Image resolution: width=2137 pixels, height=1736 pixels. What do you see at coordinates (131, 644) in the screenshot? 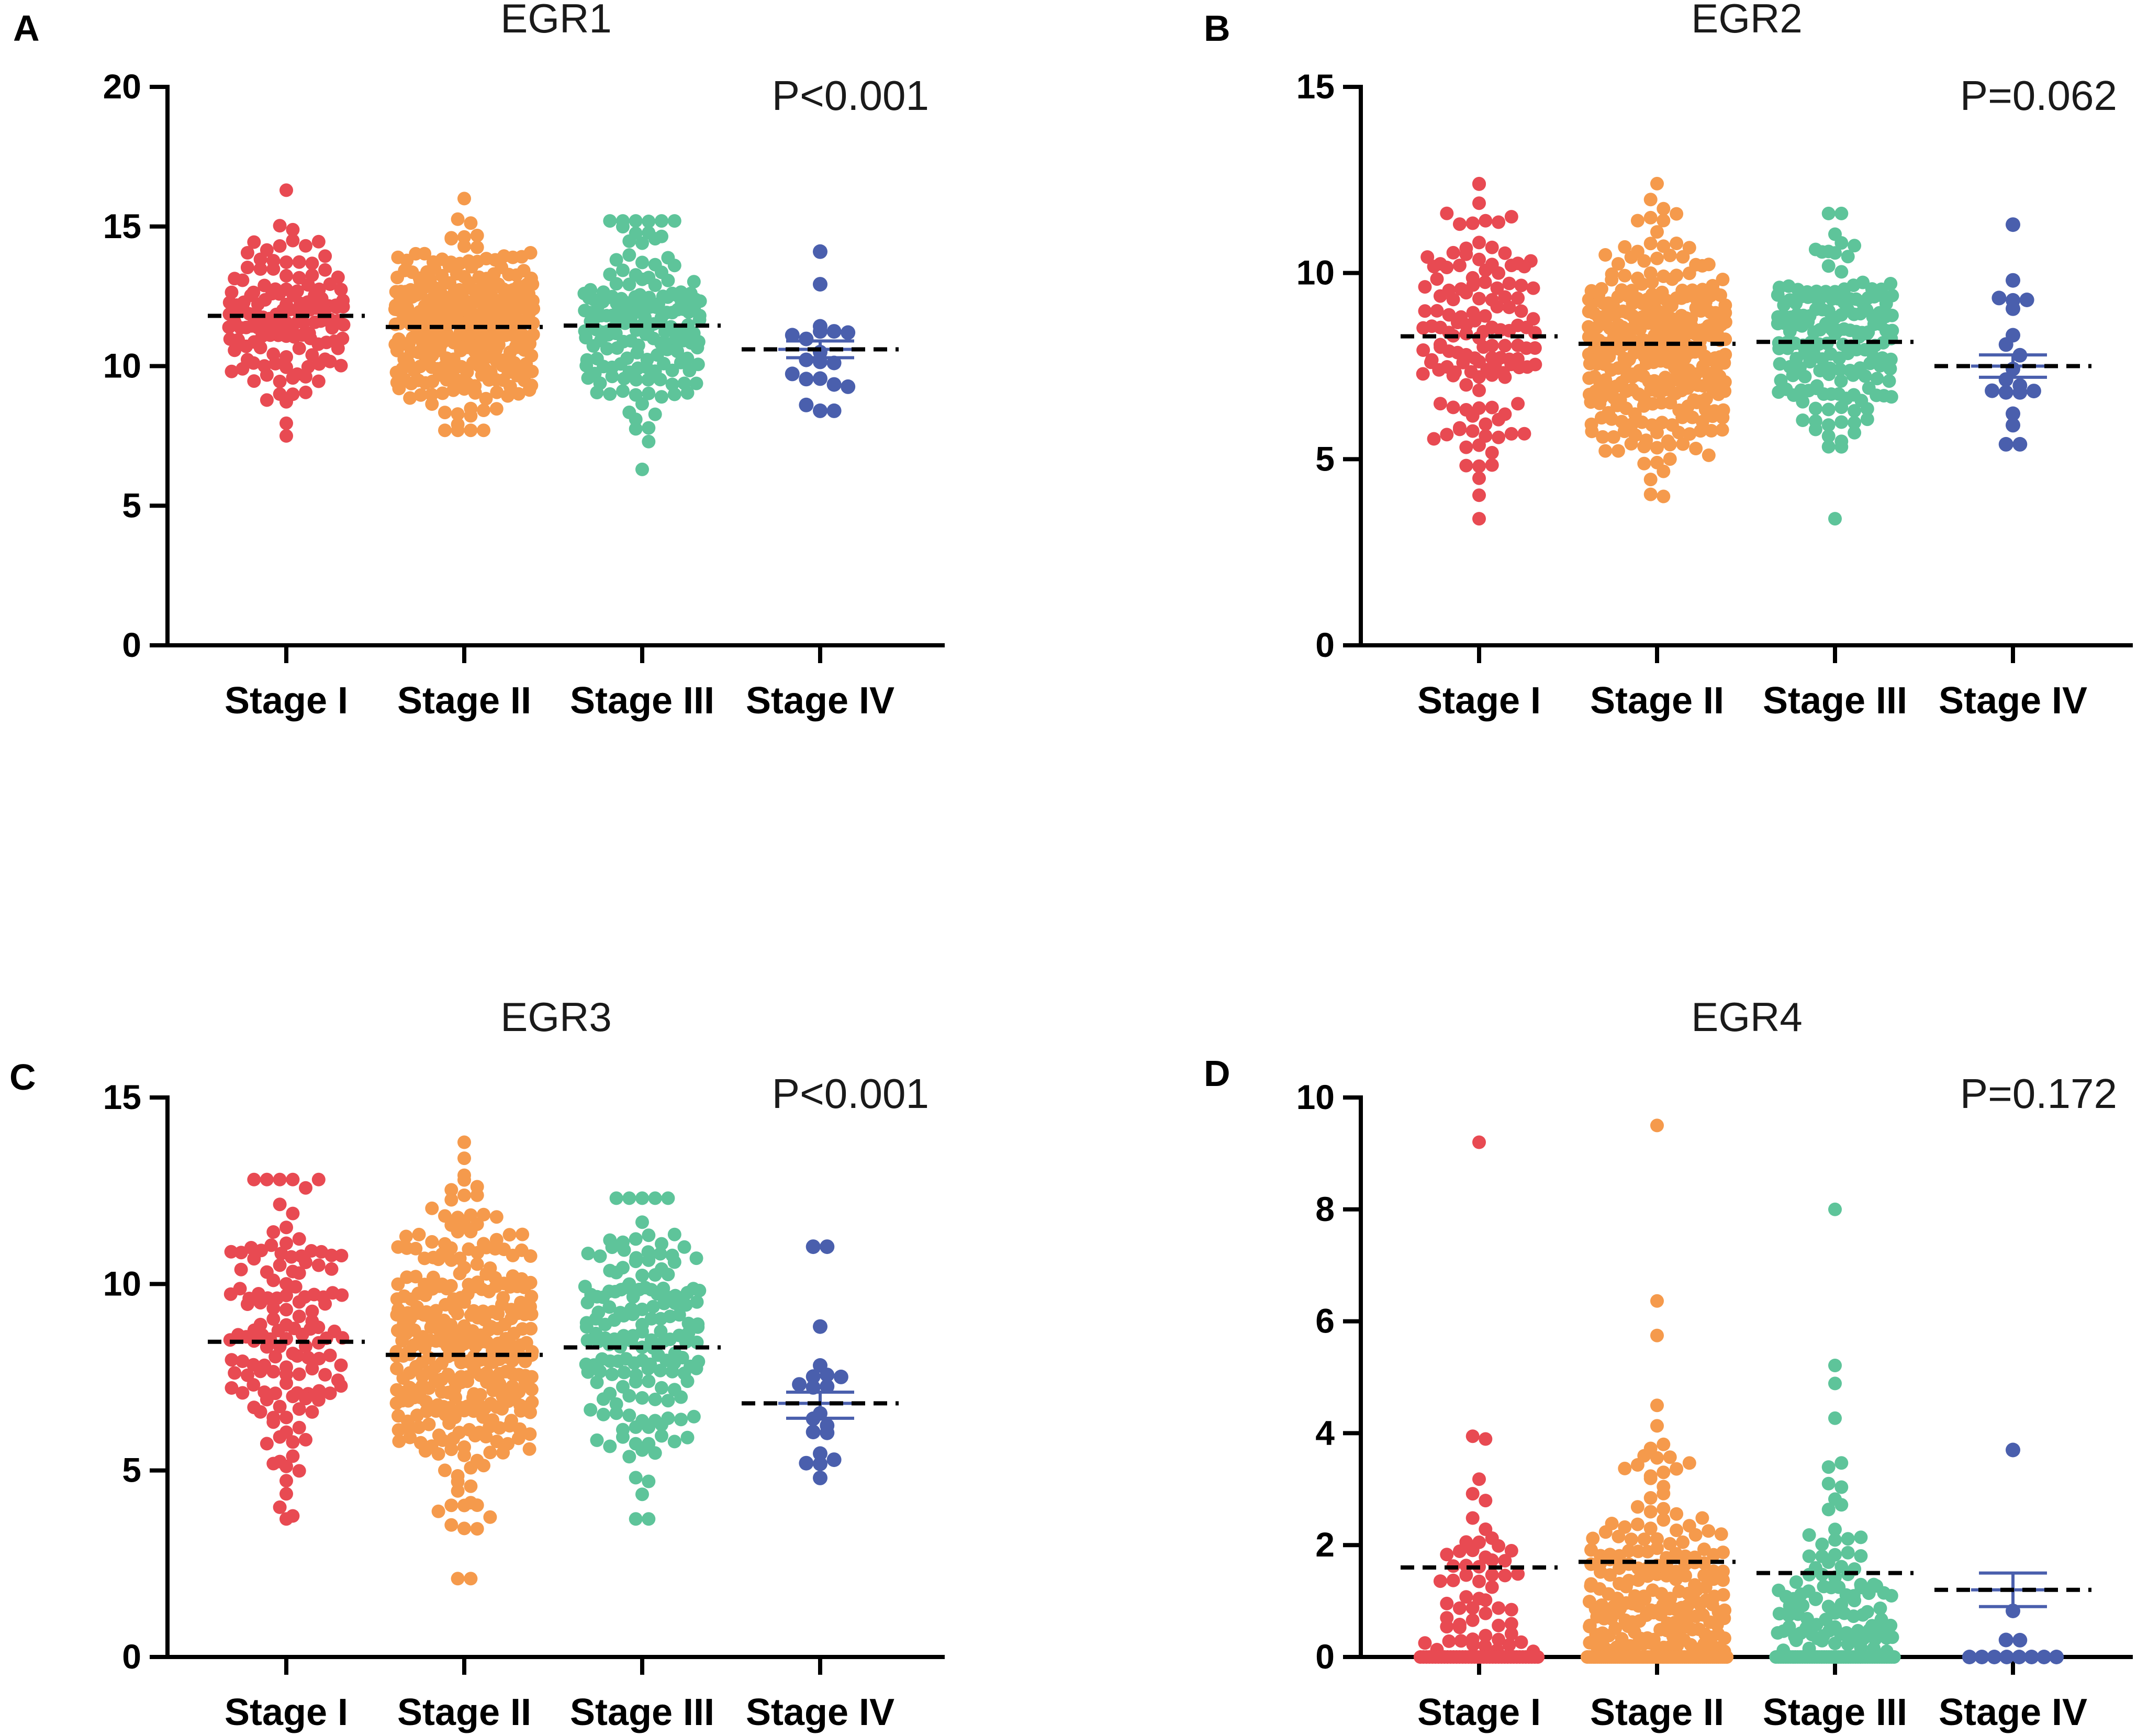
I see `y-tick-label: 0` at bounding box center [131, 644].